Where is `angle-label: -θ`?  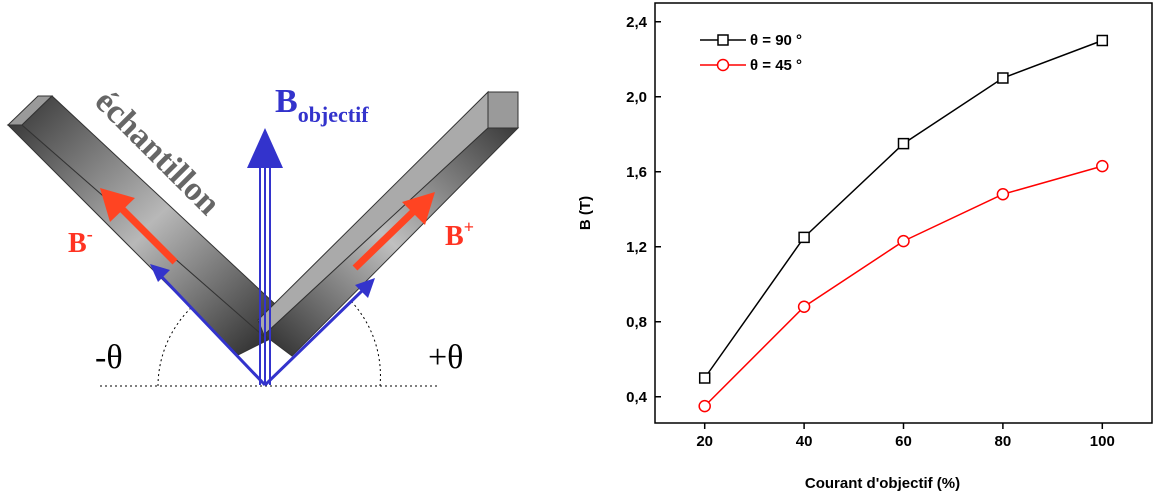 angle-label: -θ is located at coordinates (109, 357).